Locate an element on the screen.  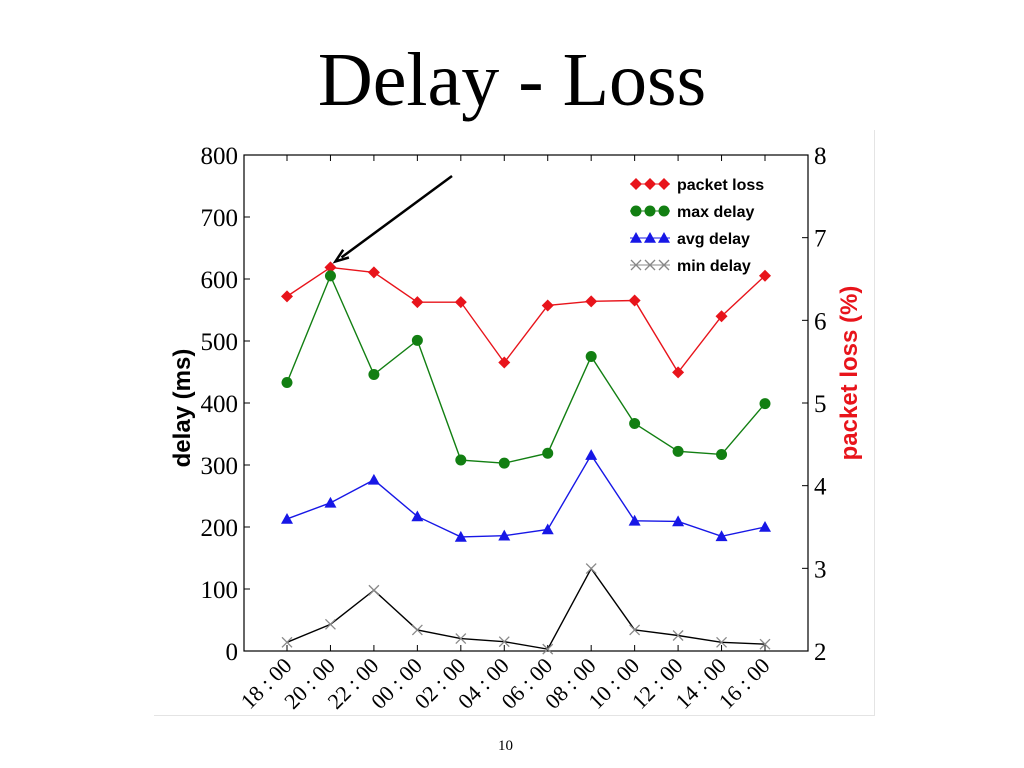
y-right-tick-label: 2 is located at coordinates (820, 652).